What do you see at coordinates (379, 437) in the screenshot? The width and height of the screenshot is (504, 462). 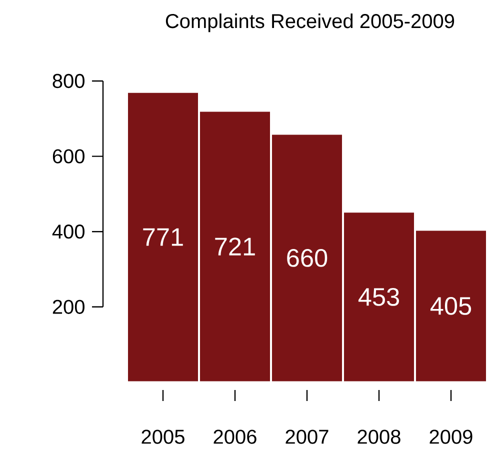 I see `x-tick-label: 2008` at bounding box center [379, 437].